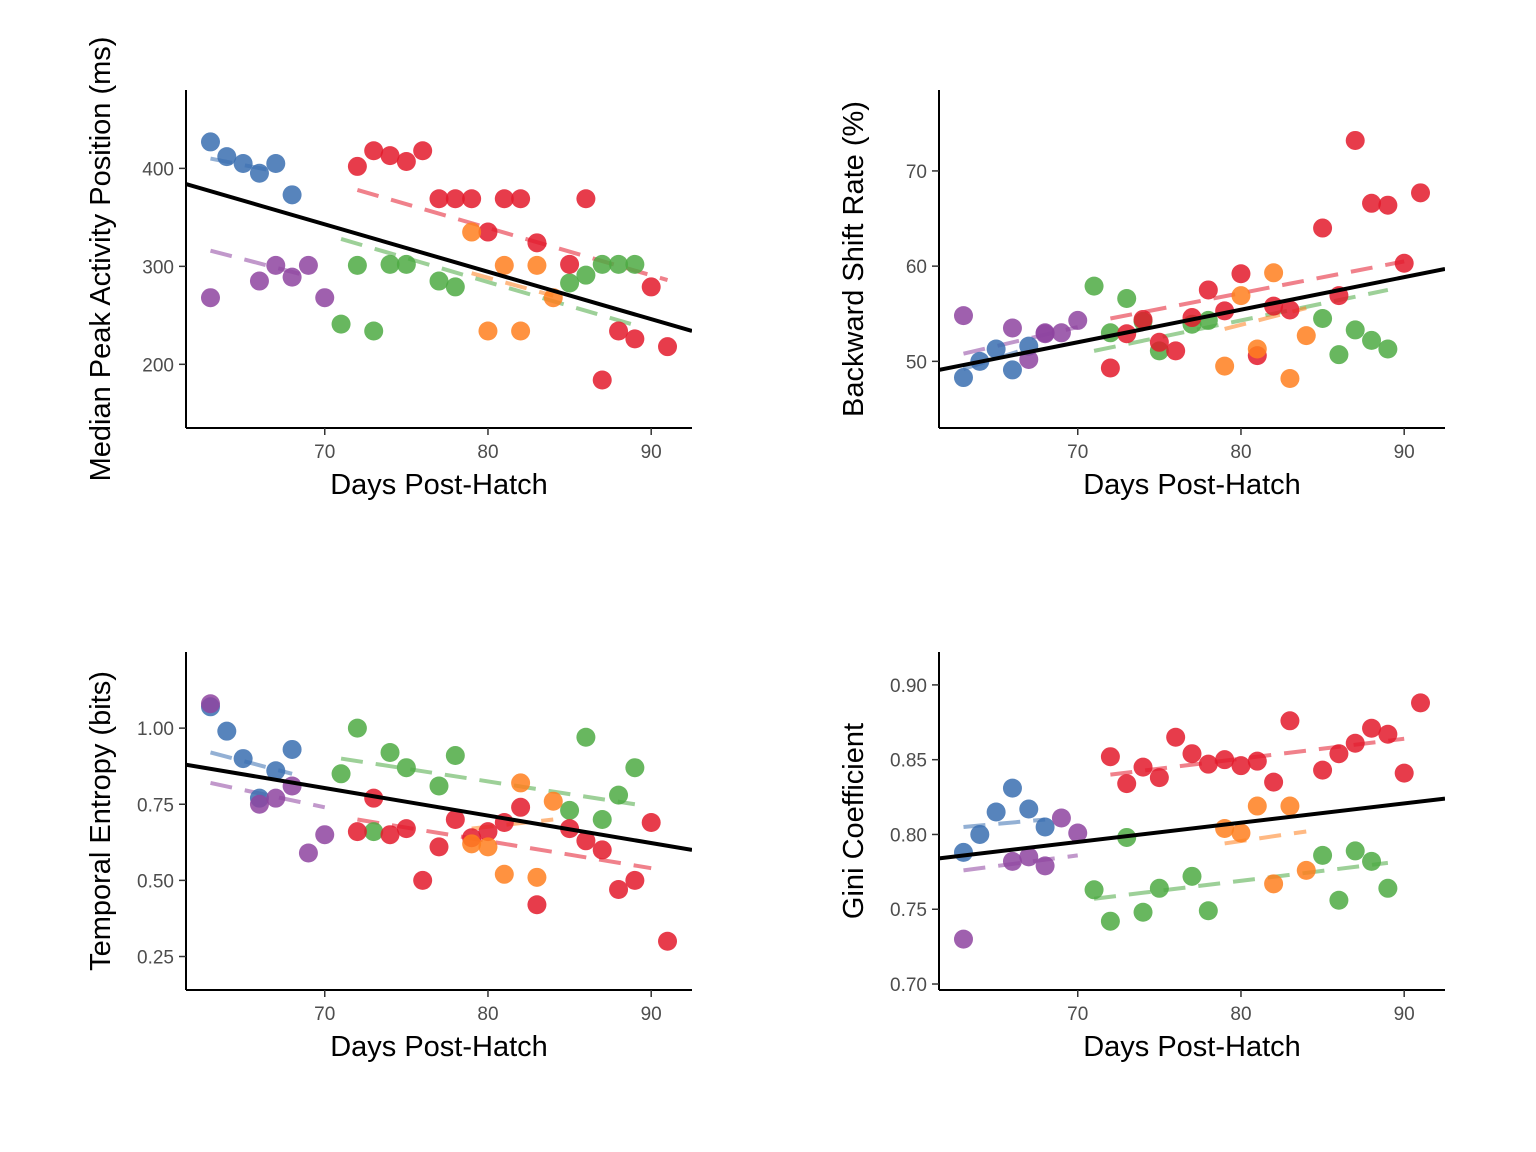 The height and width of the screenshot is (1152, 1536). Describe the element at coordinates (1192, 828) in the screenshot. I see `overall-fit-line` at that location.